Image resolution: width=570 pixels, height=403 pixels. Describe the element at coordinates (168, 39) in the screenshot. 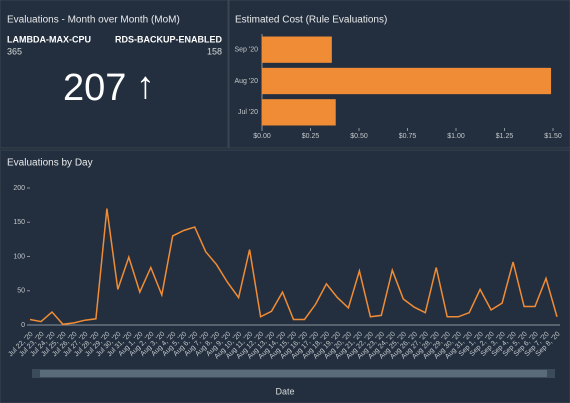

I see `kpi-name: RDS-BACKUP-ENABLED` at that location.